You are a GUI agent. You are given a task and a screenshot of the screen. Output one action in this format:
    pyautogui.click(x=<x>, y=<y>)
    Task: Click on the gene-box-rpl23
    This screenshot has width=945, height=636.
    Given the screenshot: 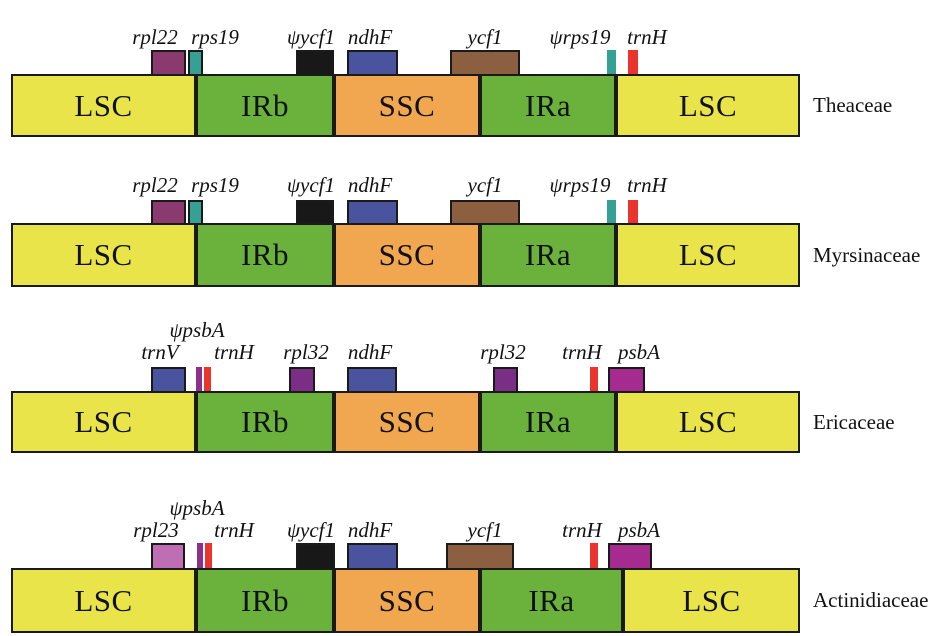 What is the action you would take?
    pyautogui.click(x=168, y=556)
    